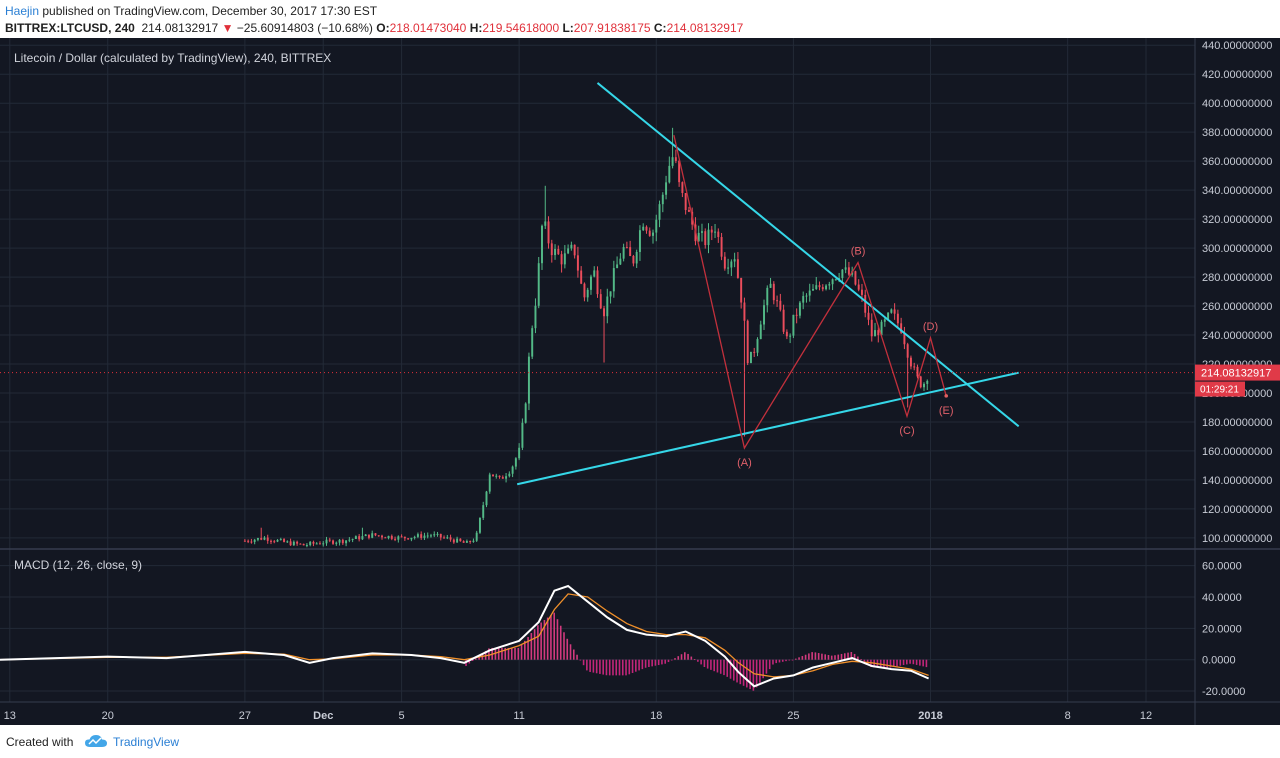 This screenshot has width=1280, height=758. Describe the element at coordinates (946, 411) in the screenshot. I see `wave-label: (E)` at that location.